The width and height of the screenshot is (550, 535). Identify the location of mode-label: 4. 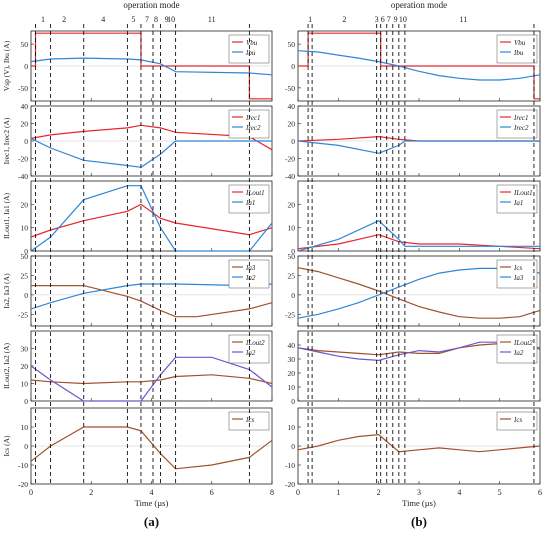
(103, 19).